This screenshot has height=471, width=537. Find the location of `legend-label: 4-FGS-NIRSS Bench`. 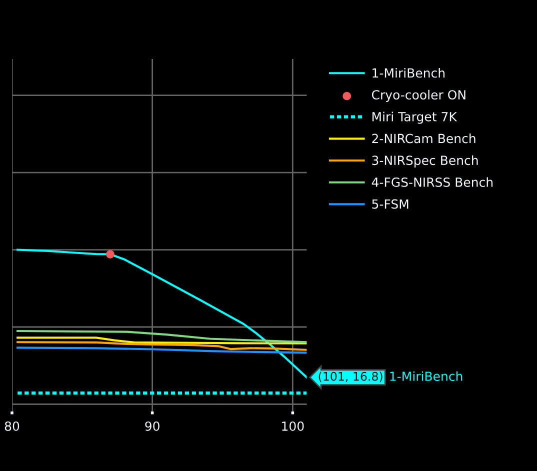

legend-label: 4-FGS-NIRSS Bench is located at coordinates (432, 182).